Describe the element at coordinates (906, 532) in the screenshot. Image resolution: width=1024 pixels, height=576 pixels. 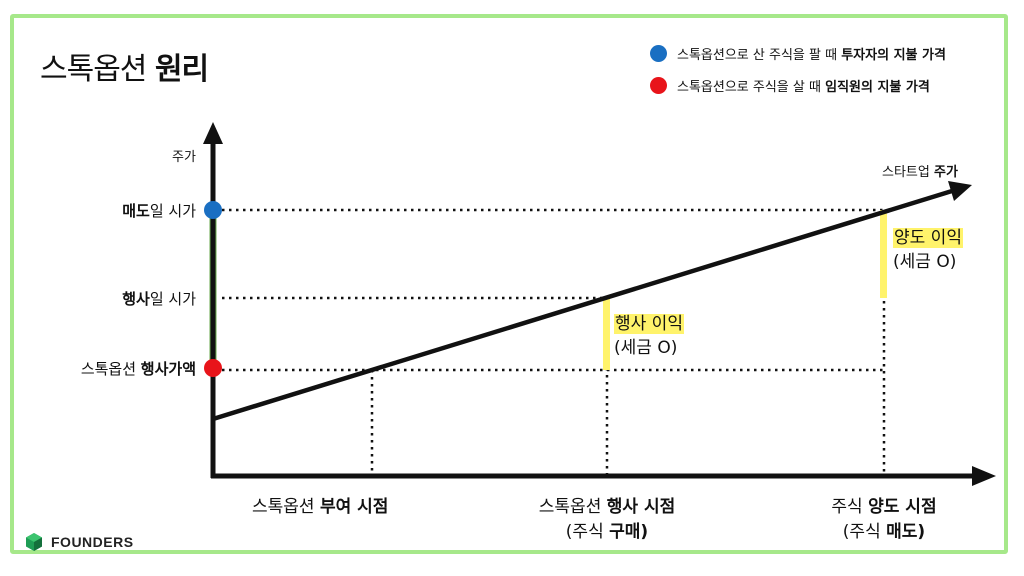
I see `x-point-bold: 매도)` at that location.